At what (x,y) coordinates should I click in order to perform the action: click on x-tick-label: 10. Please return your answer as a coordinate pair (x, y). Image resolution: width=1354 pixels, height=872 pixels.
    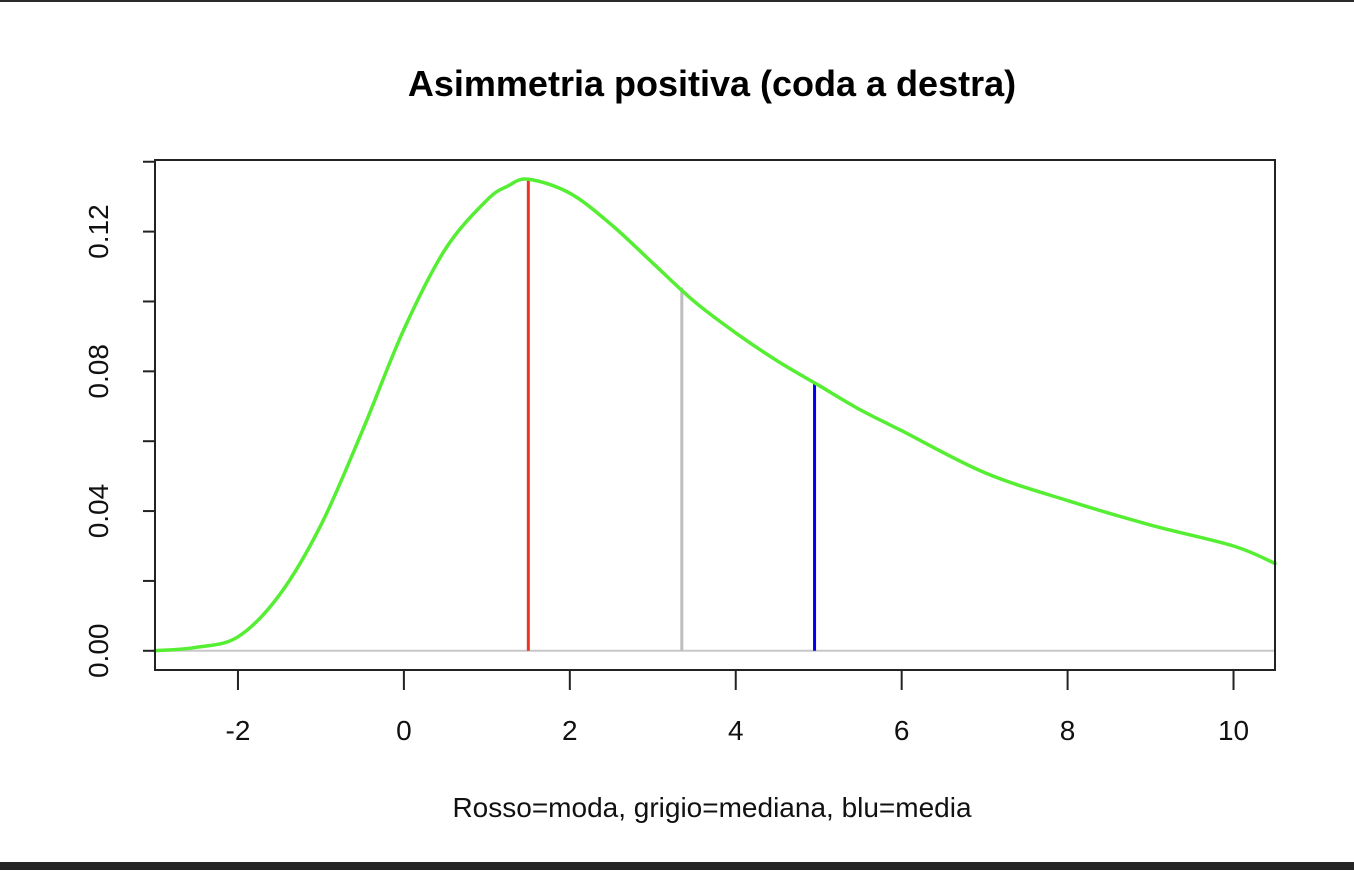
    Looking at the image, I should click on (1233, 730).